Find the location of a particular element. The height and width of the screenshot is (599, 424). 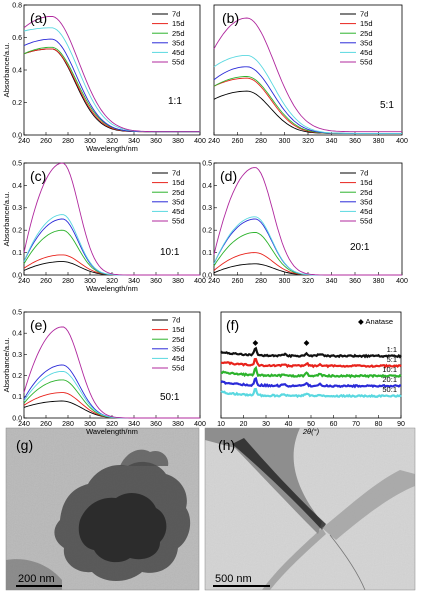

xrd-pattern-50:1 is located at coordinates (311, 393).